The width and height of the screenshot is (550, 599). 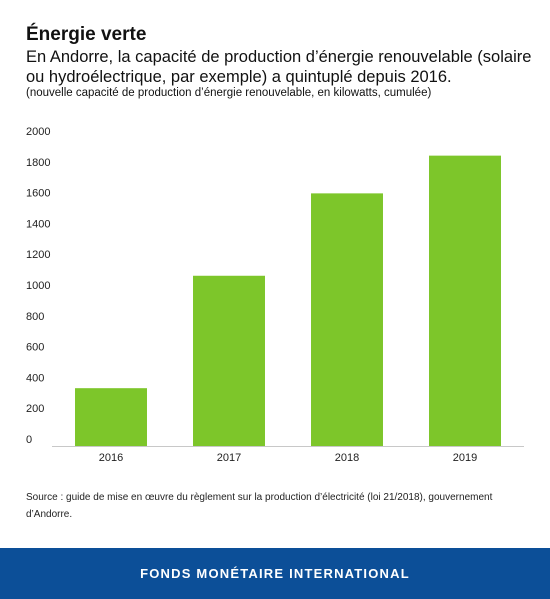 I want to click on y-tick-label: 800, so click(x=35, y=317).